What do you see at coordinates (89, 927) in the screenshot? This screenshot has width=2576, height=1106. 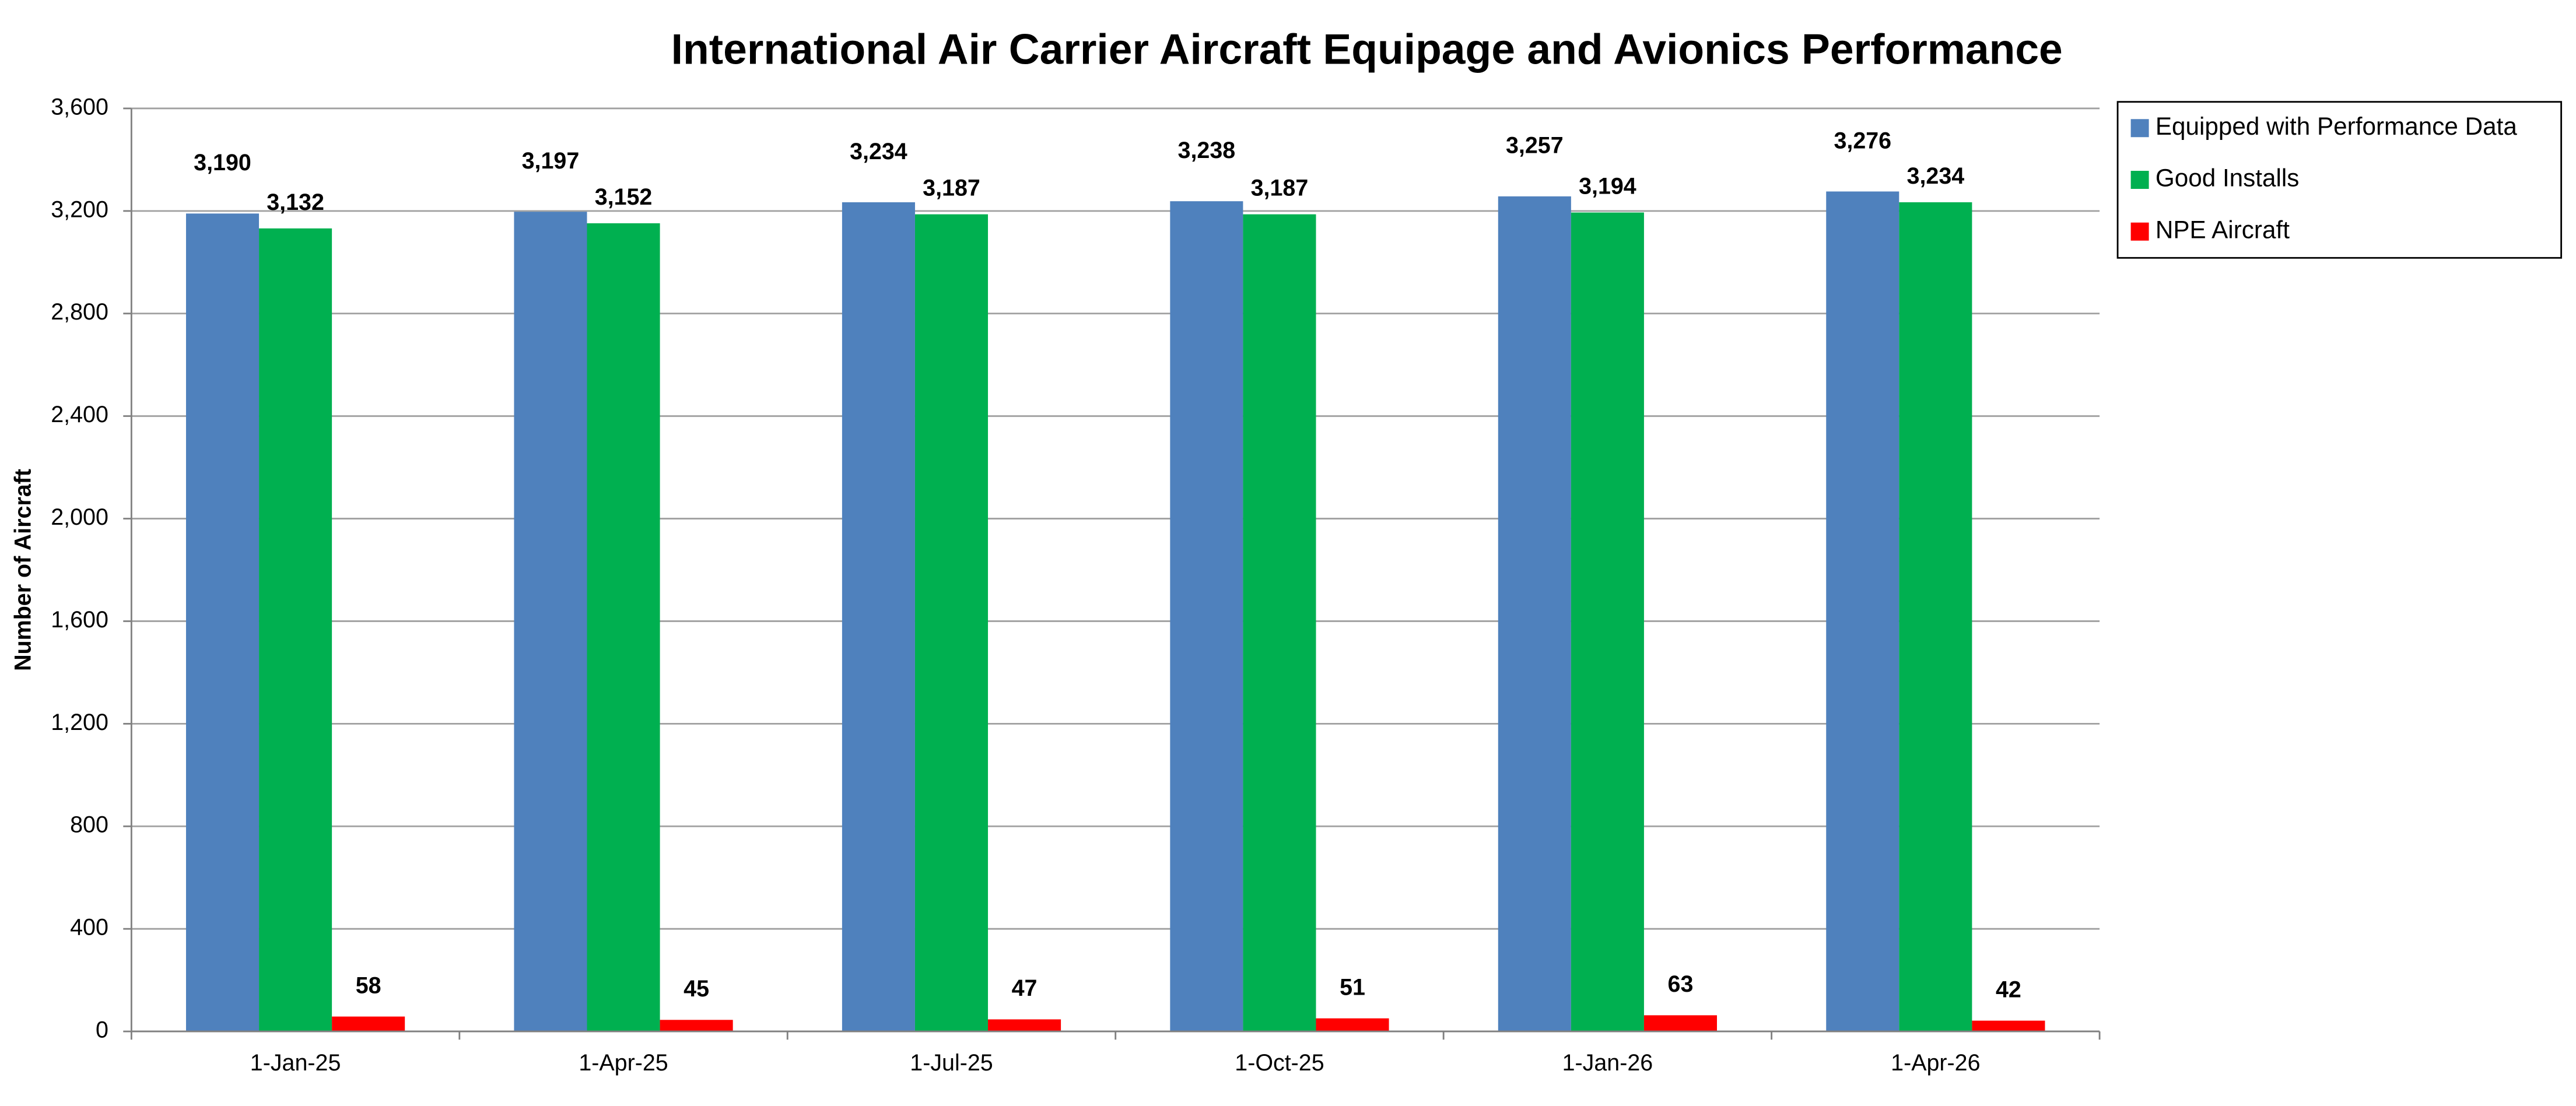 I see `y-tick-label: 400` at bounding box center [89, 927].